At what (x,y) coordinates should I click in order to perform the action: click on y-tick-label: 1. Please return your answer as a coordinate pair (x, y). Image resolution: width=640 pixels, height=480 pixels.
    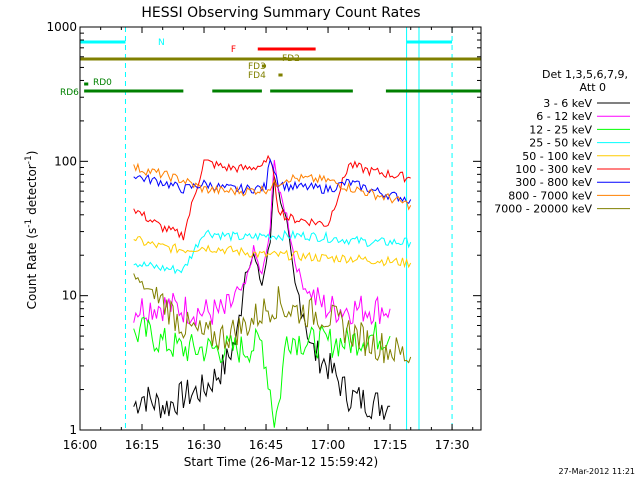
    Looking at the image, I should click on (73, 430).